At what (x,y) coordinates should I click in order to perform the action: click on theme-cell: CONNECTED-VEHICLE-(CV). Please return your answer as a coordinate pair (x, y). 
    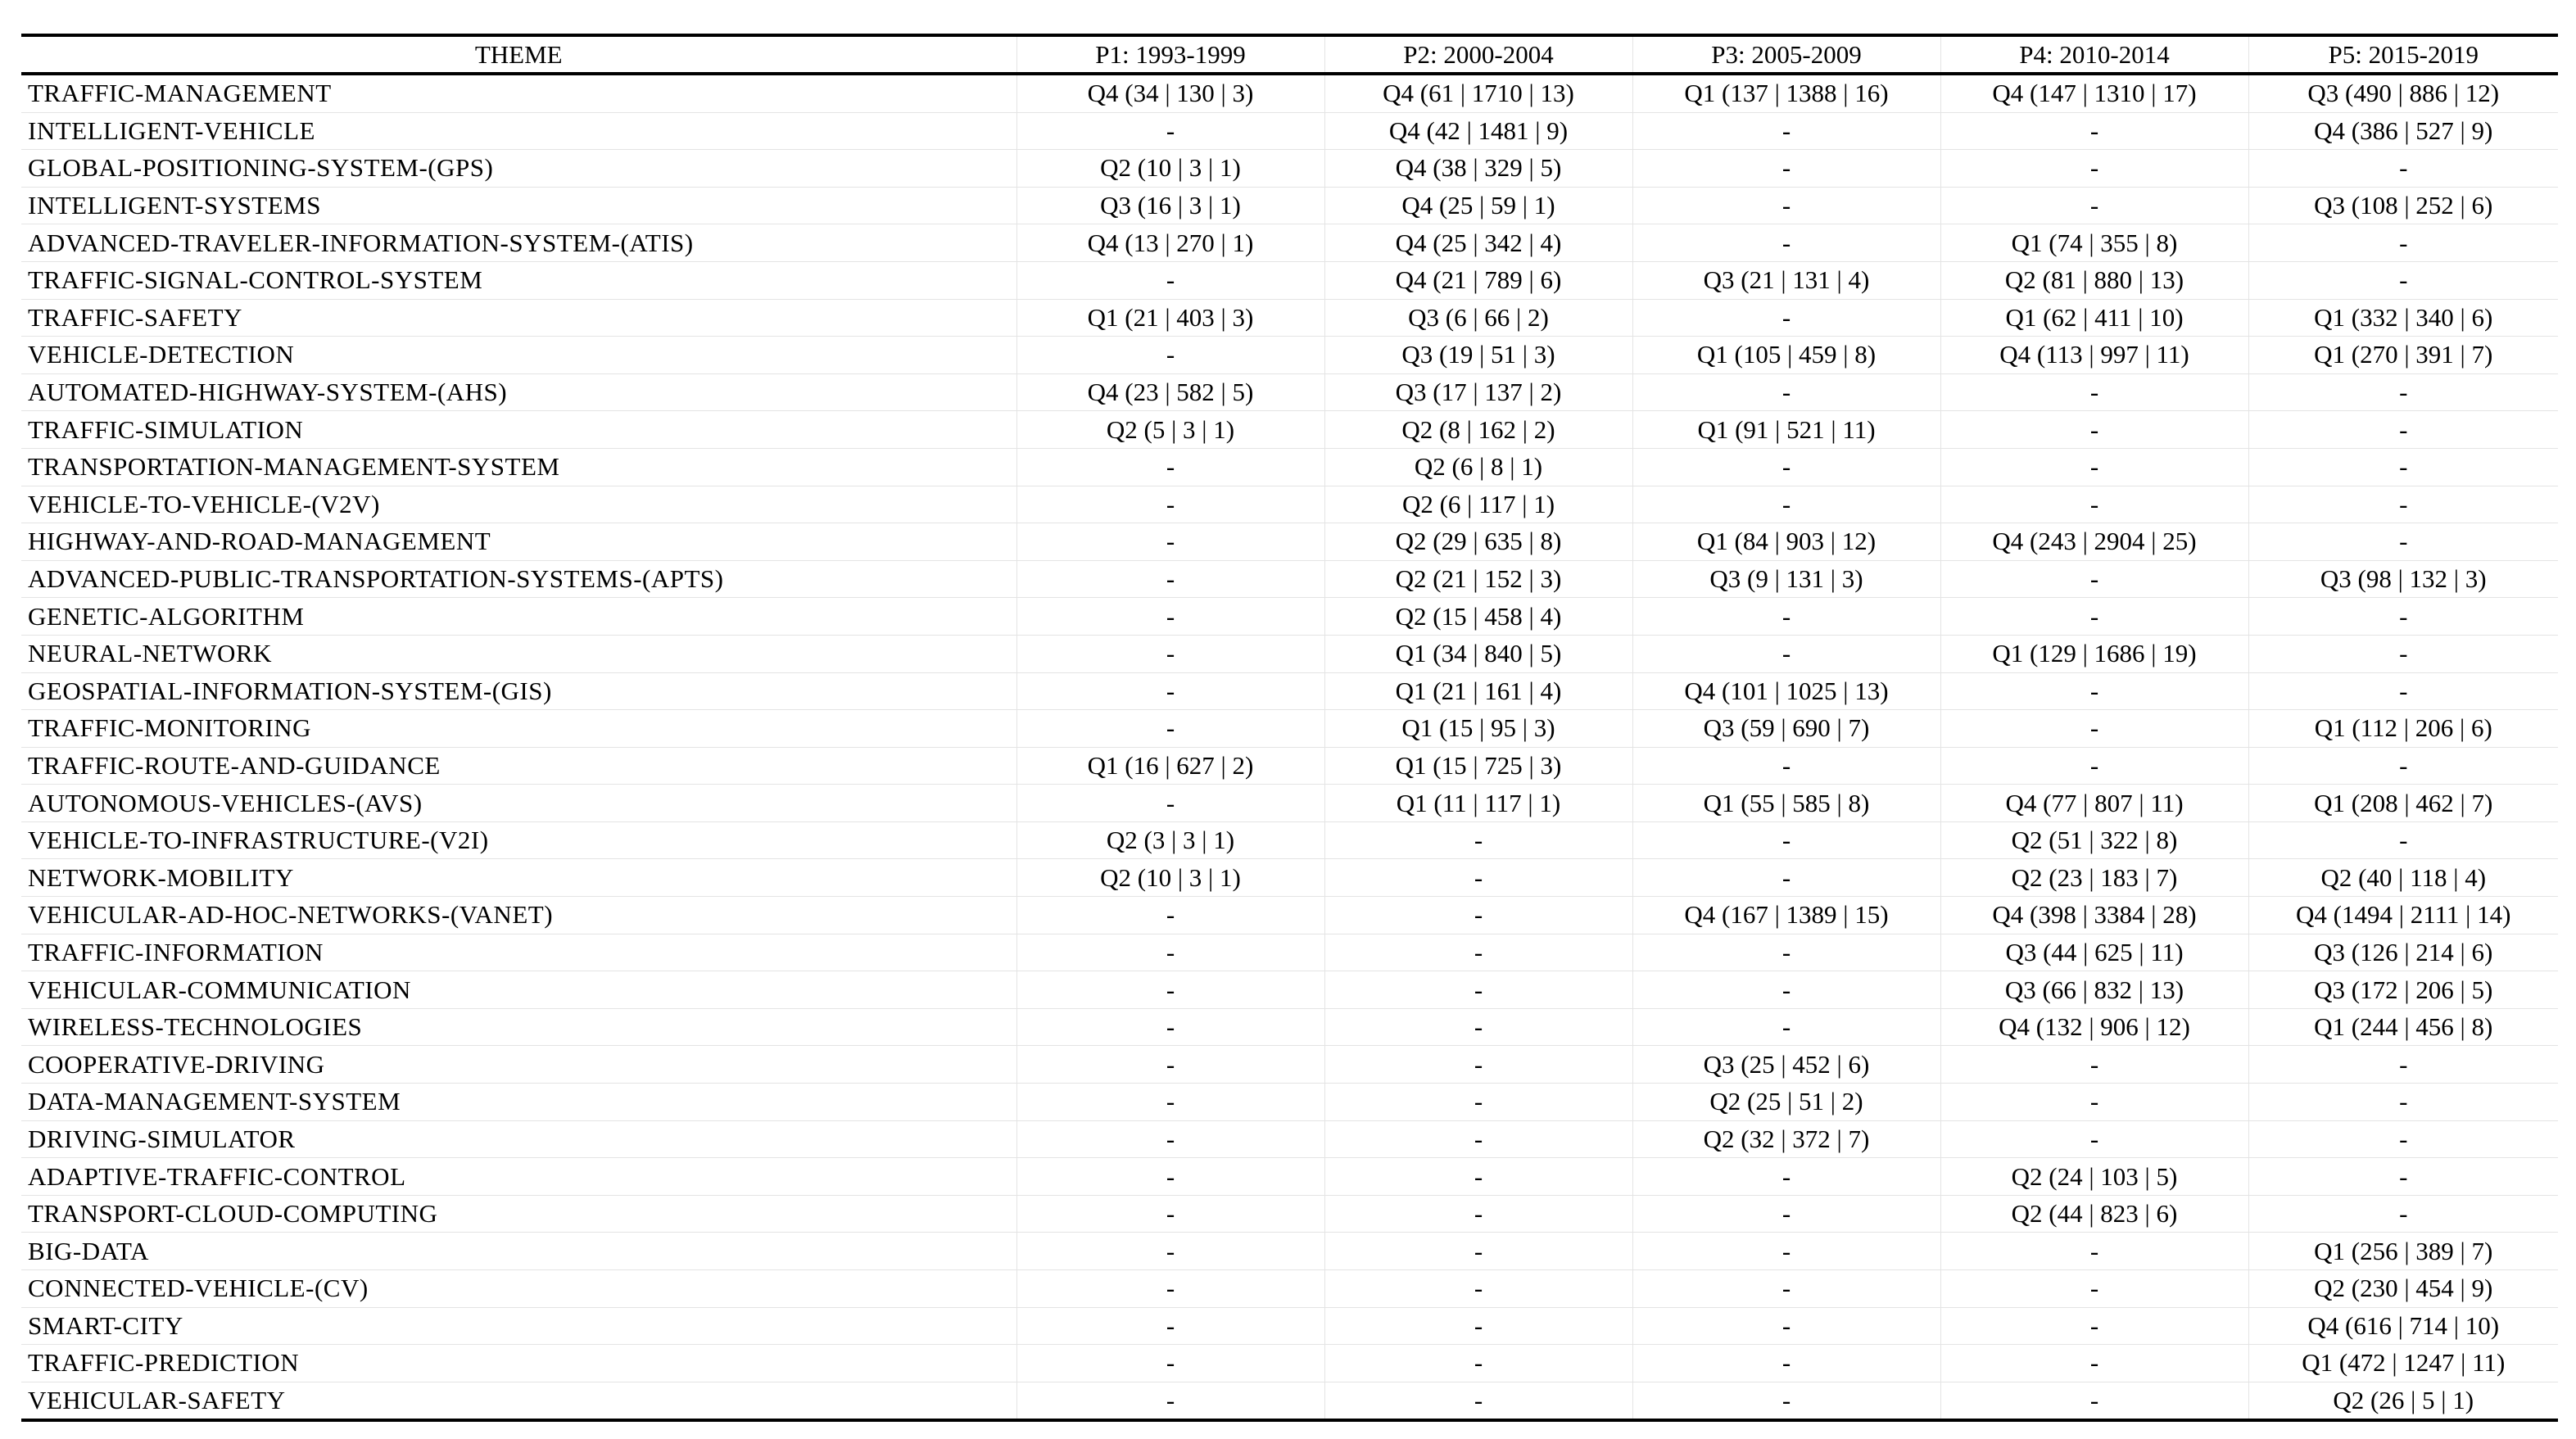
    Looking at the image, I should click on (518, 1288).